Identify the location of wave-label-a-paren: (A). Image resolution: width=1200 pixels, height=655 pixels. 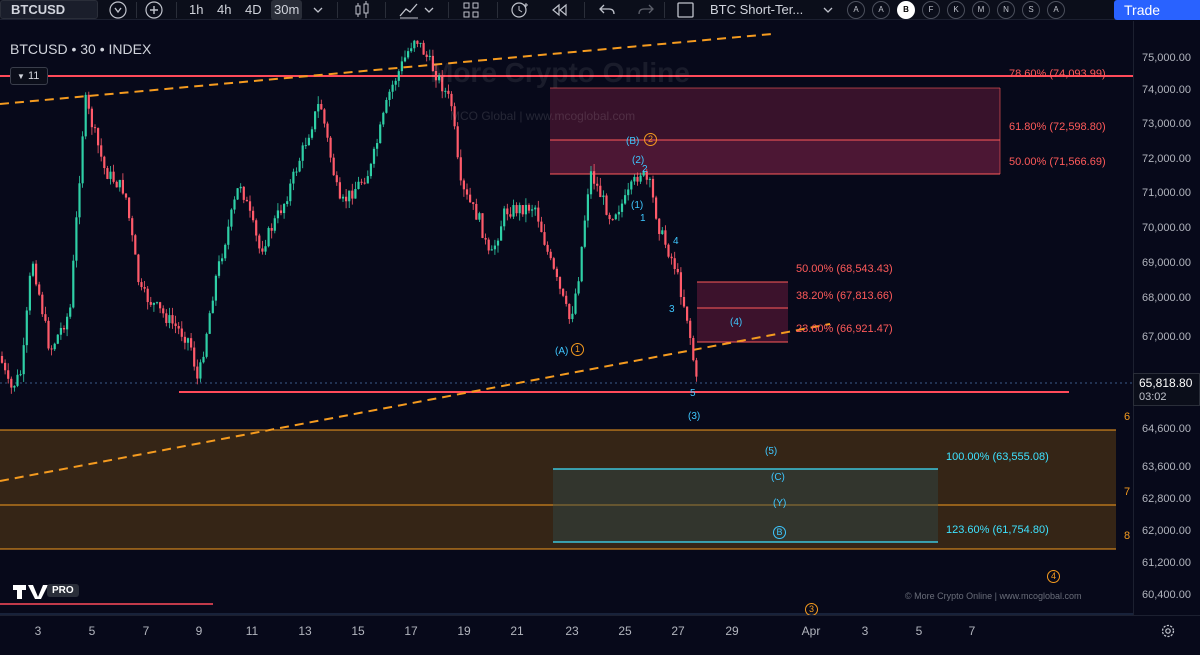
(562, 351).